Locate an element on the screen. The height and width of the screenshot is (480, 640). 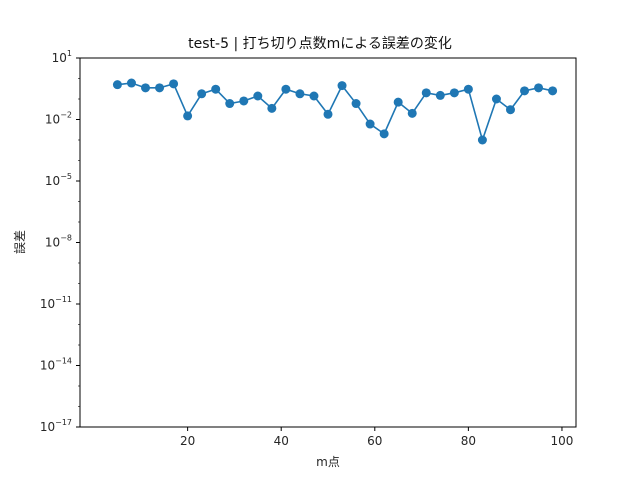
y-tick-label: 10⁻⁸ is located at coordinates (58, 242).